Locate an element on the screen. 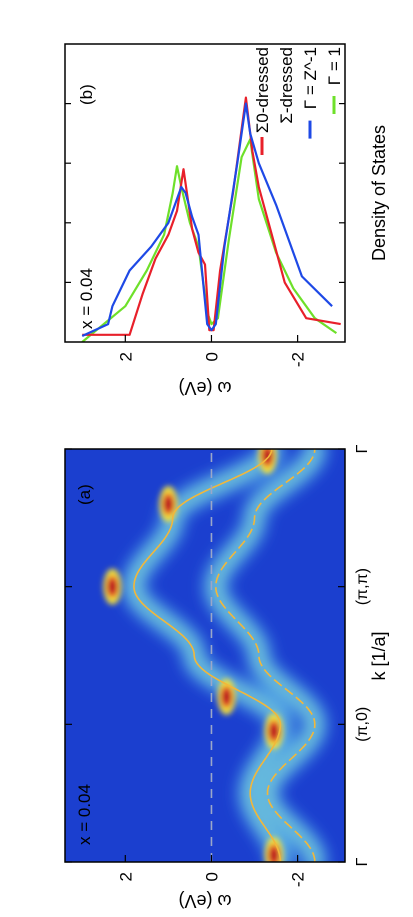  legend-label-0: Σ0-dressed is located at coordinates (262, 90).